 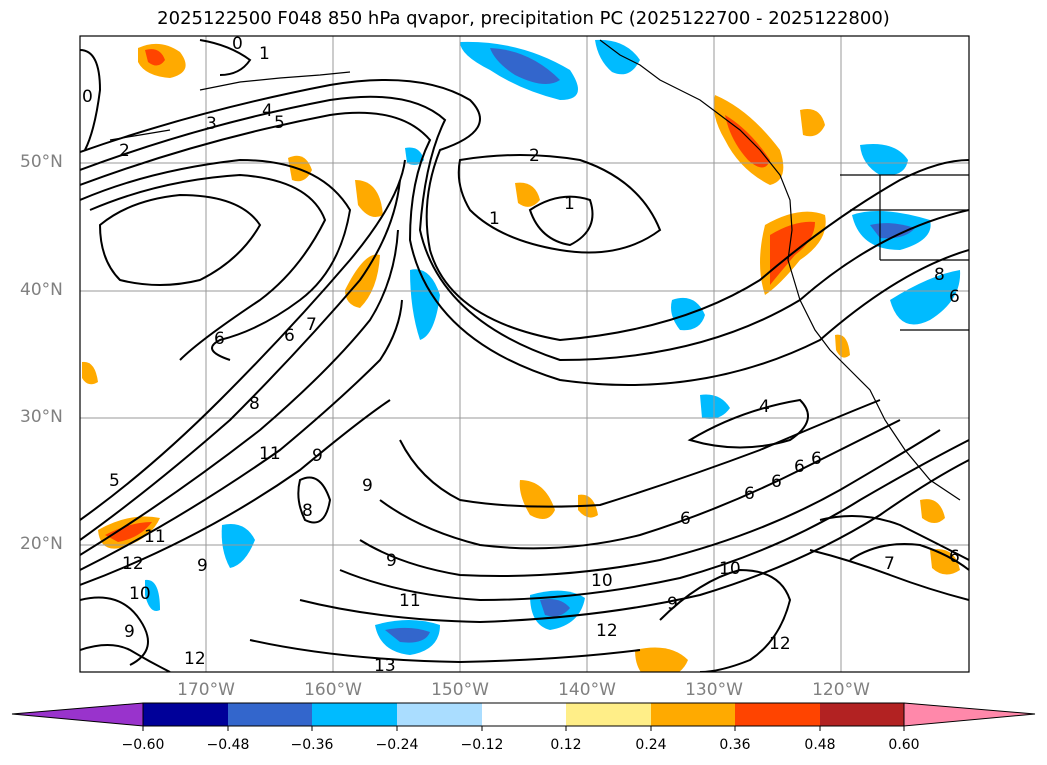 What do you see at coordinates (482, 745) in the screenshot?
I see `colorbar-tick-label: −0.12` at bounding box center [482, 745].